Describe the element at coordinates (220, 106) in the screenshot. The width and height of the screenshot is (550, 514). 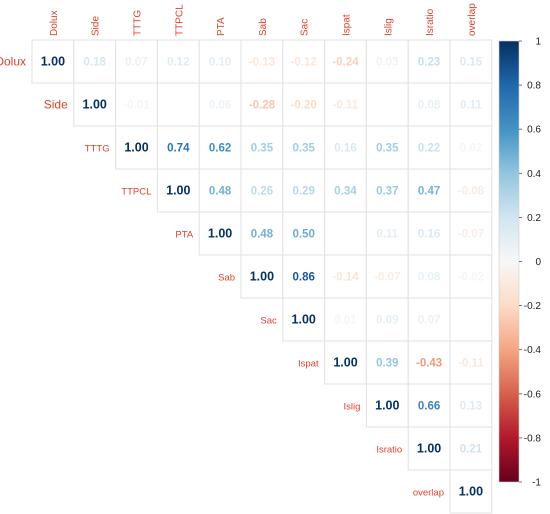
I see `cell-value: 0.06` at that location.